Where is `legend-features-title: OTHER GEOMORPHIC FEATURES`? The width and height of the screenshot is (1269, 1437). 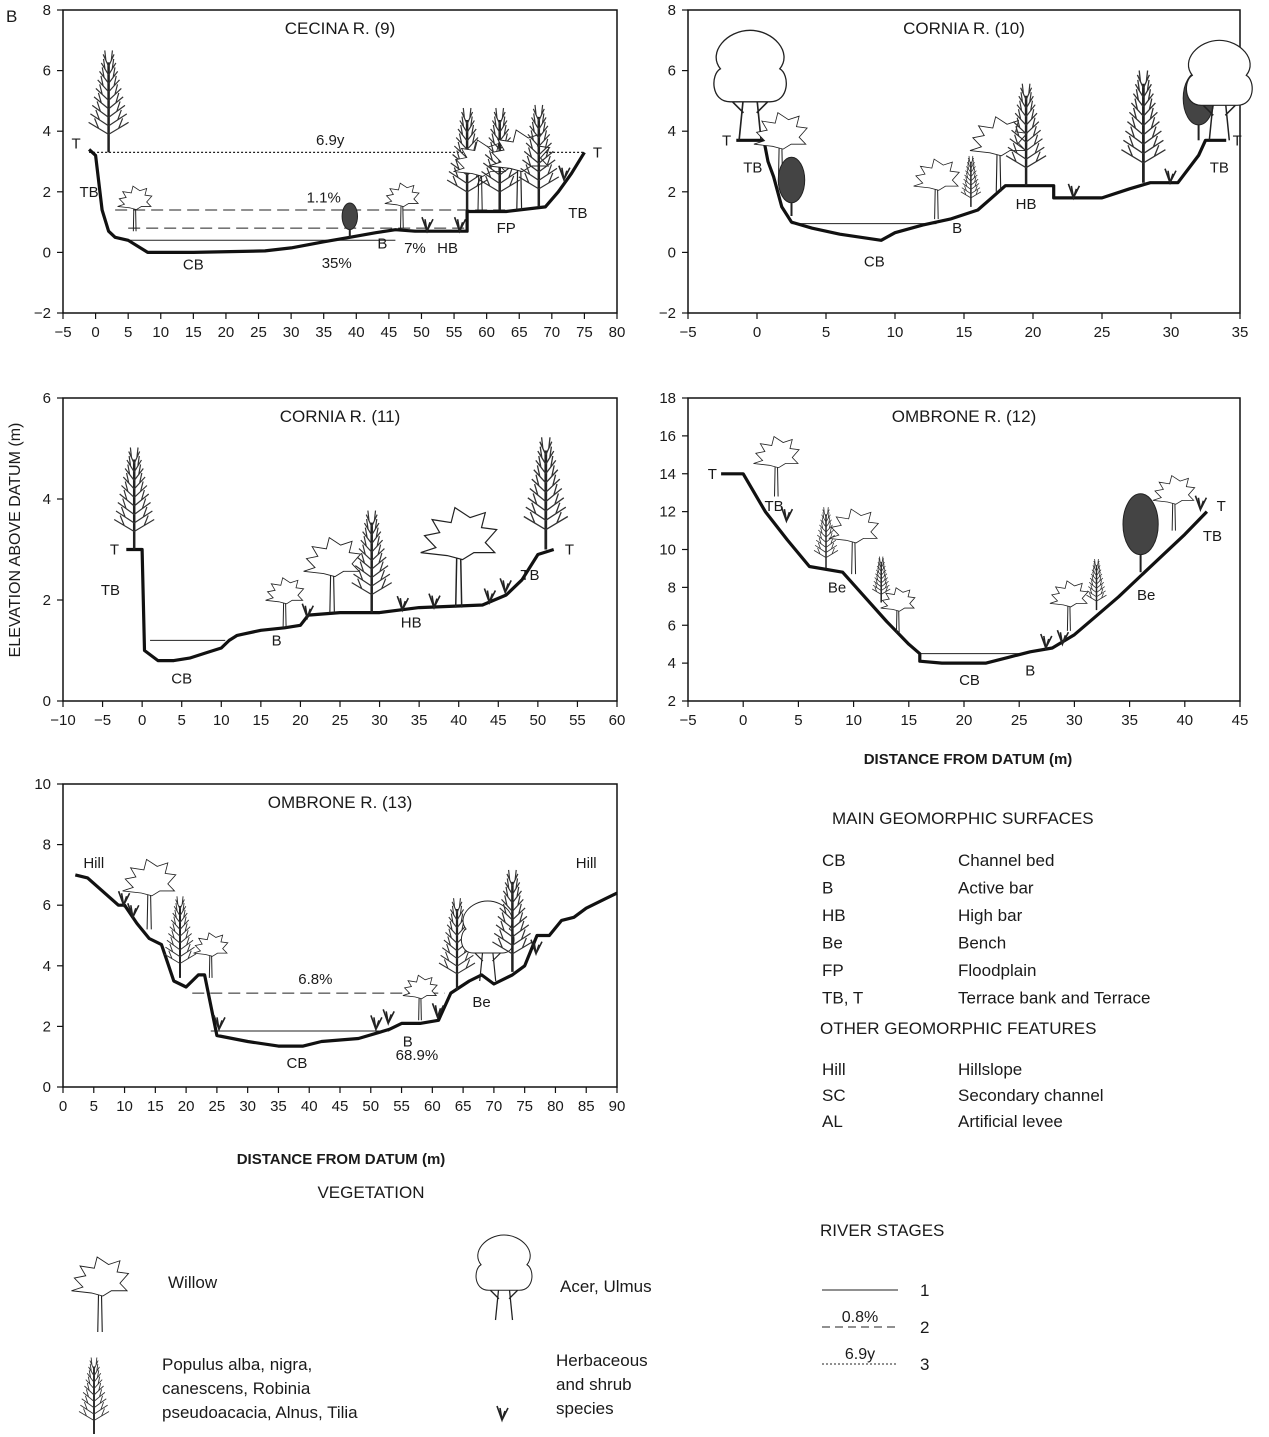 legend-features-title: OTHER GEOMORPHIC FEATURES is located at coordinates (958, 1028).